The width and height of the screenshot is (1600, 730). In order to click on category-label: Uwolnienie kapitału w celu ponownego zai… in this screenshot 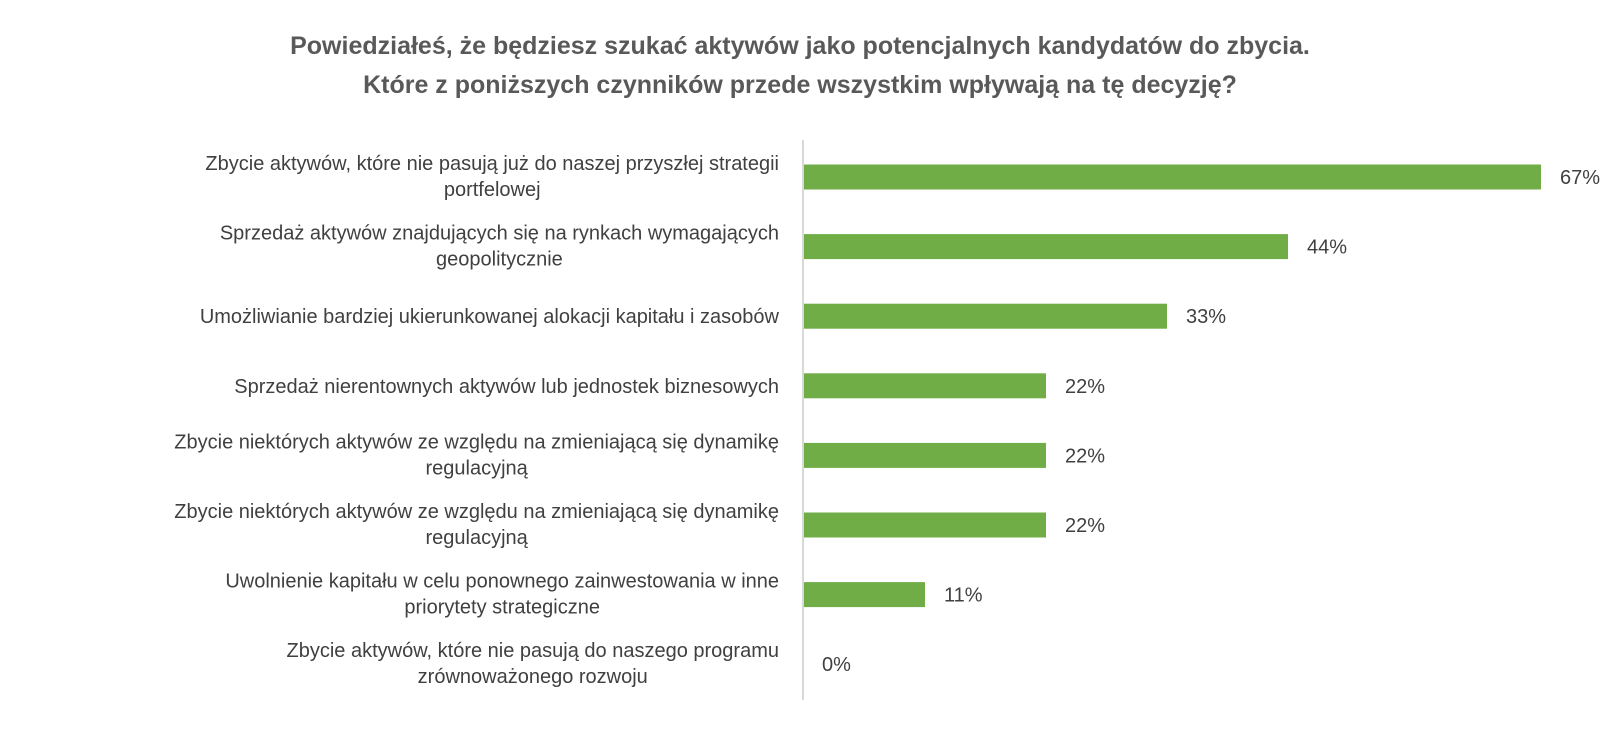, I will do `click(502, 582)`.